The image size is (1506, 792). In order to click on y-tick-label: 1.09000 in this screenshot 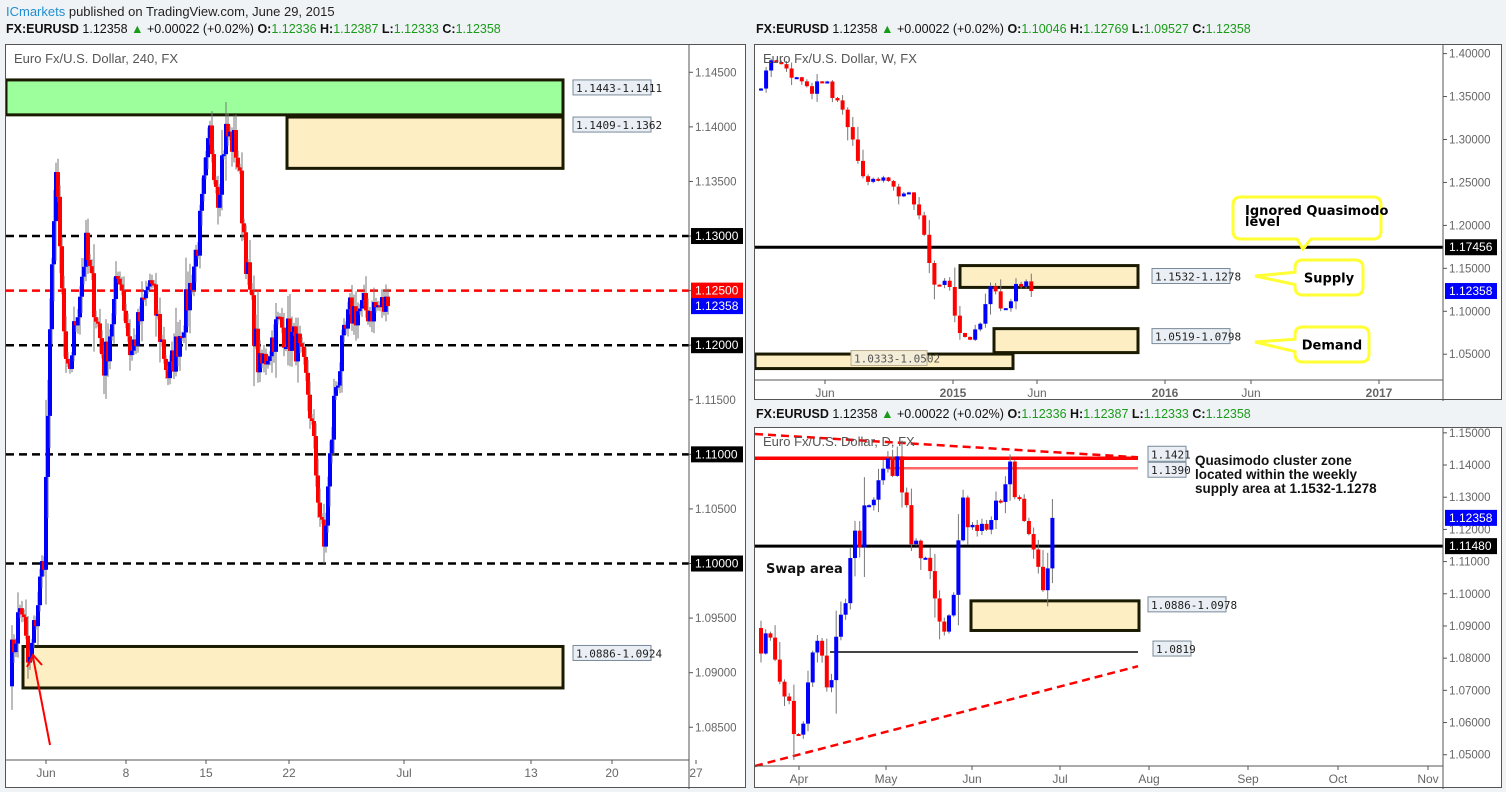, I will do `click(1470, 627)`.